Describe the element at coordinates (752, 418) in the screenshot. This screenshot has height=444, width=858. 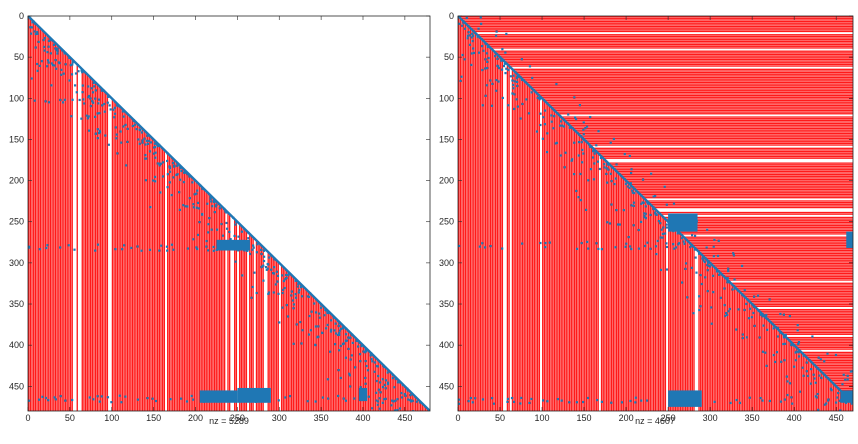
I see `x-tick-label: 350` at that location.